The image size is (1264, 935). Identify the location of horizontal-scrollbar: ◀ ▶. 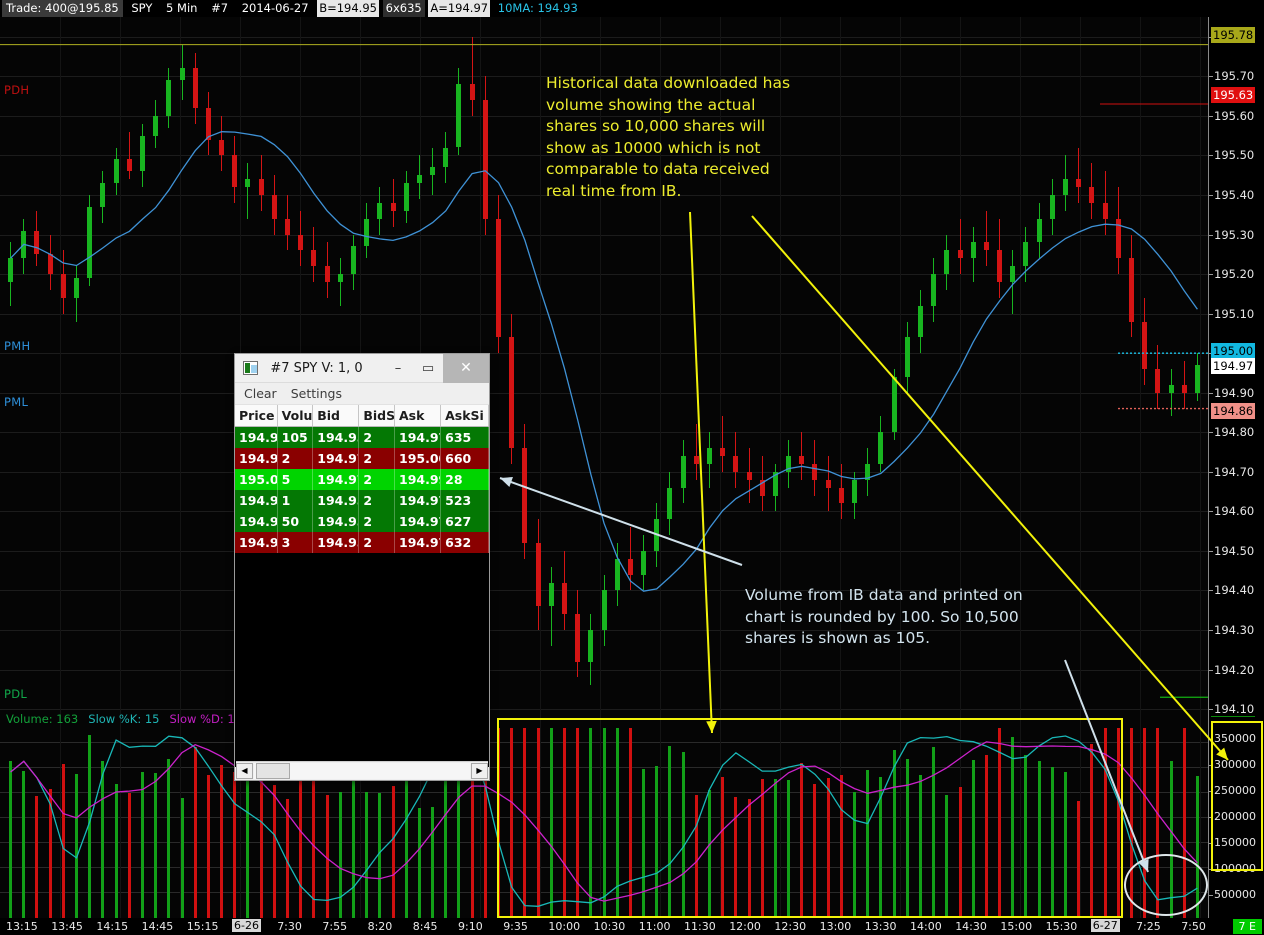
(362, 770).